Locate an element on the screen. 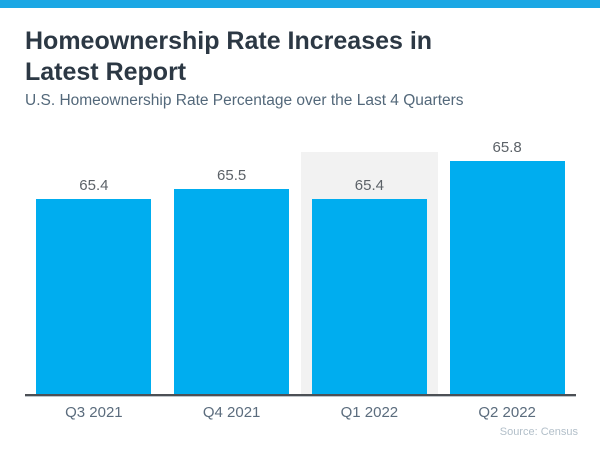 Image resolution: width=600 pixels, height=450 pixels. bar-value-label-q1-2022: 65.4 is located at coordinates (369, 185).